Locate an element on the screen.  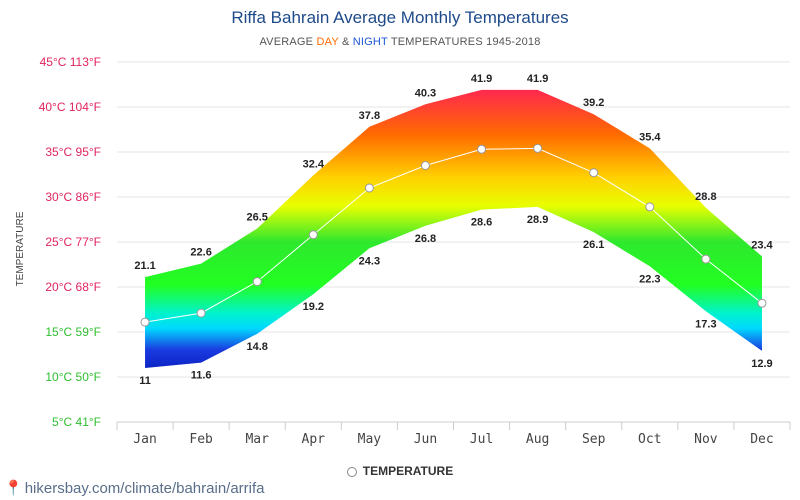
night-data-label: 22.3 is located at coordinates (649, 279).